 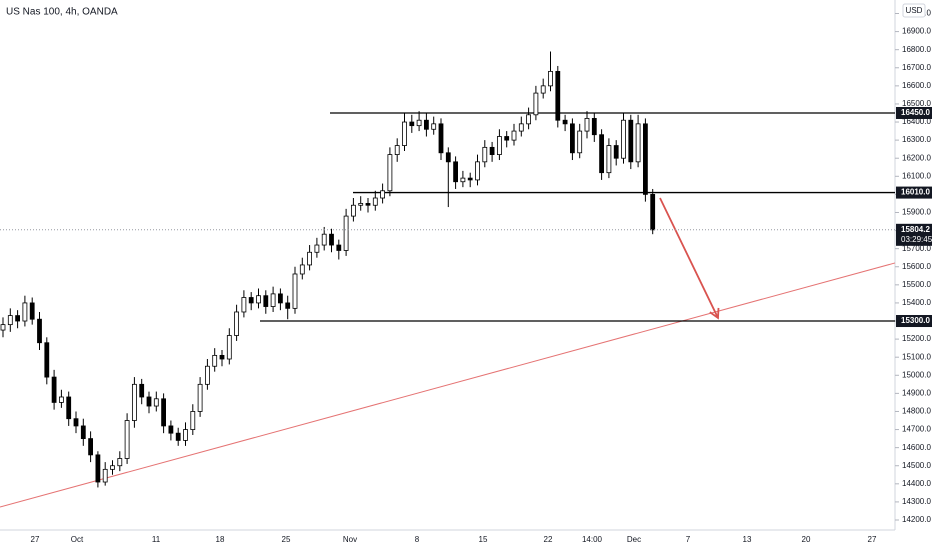 What do you see at coordinates (916, 248) in the screenshot?
I see `y-tick-label: 15700.0` at bounding box center [916, 248].